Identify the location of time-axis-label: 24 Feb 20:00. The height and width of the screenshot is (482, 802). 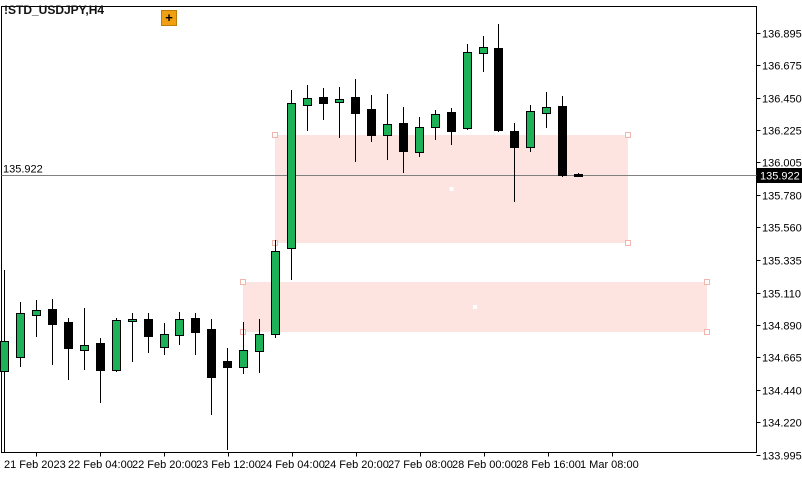
(356, 465).